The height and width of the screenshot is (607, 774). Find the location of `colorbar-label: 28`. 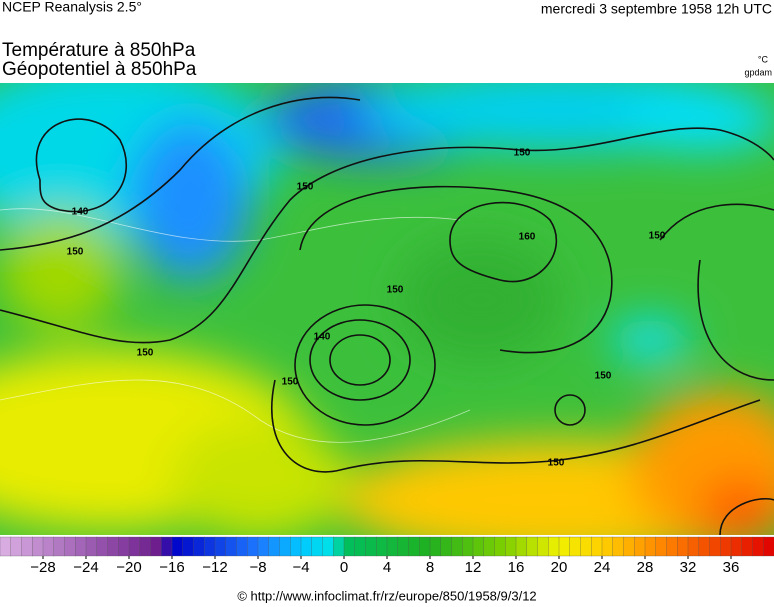

colorbar-label: 28 is located at coordinates (645, 567).